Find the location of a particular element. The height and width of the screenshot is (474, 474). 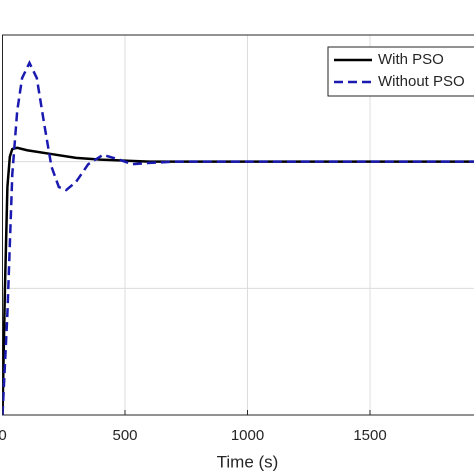

x-tick-label: 0 is located at coordinates (3, 435).